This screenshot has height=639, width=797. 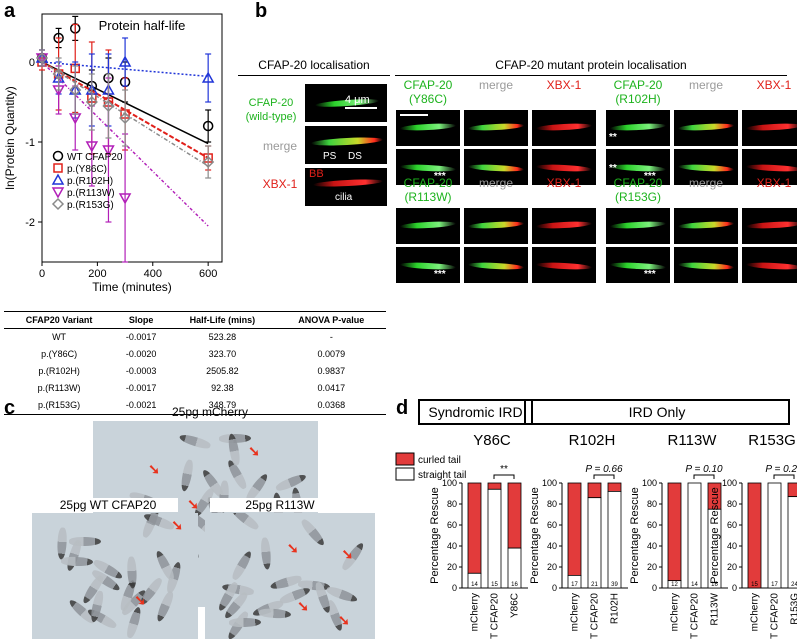 I want to click on micrograph-green: **, so click(x=638, y=128).